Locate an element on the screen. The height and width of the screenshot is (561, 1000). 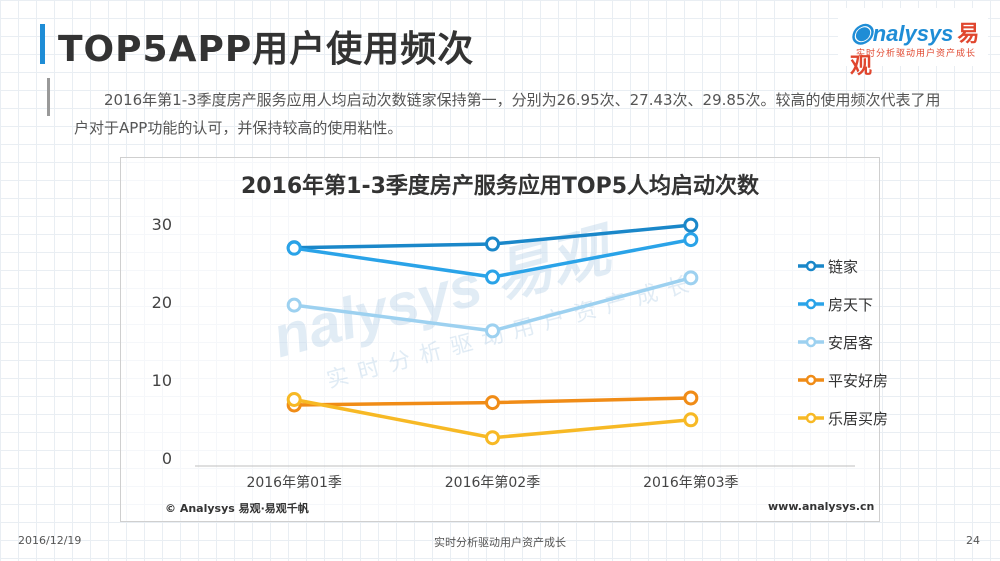
y-tick-label-2: 20 is located at coordinates (162, 302).